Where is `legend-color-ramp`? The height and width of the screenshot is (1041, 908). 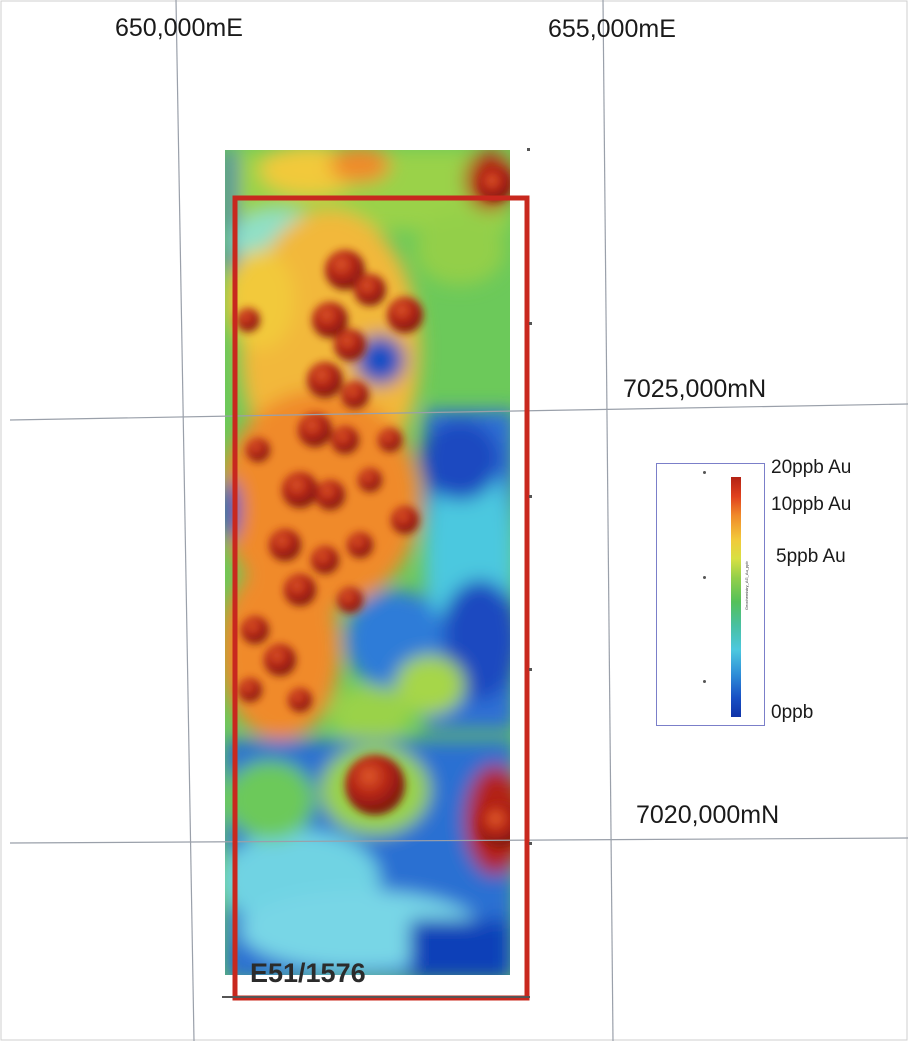 legend-color-ramp is located at coordinates (736, 597).